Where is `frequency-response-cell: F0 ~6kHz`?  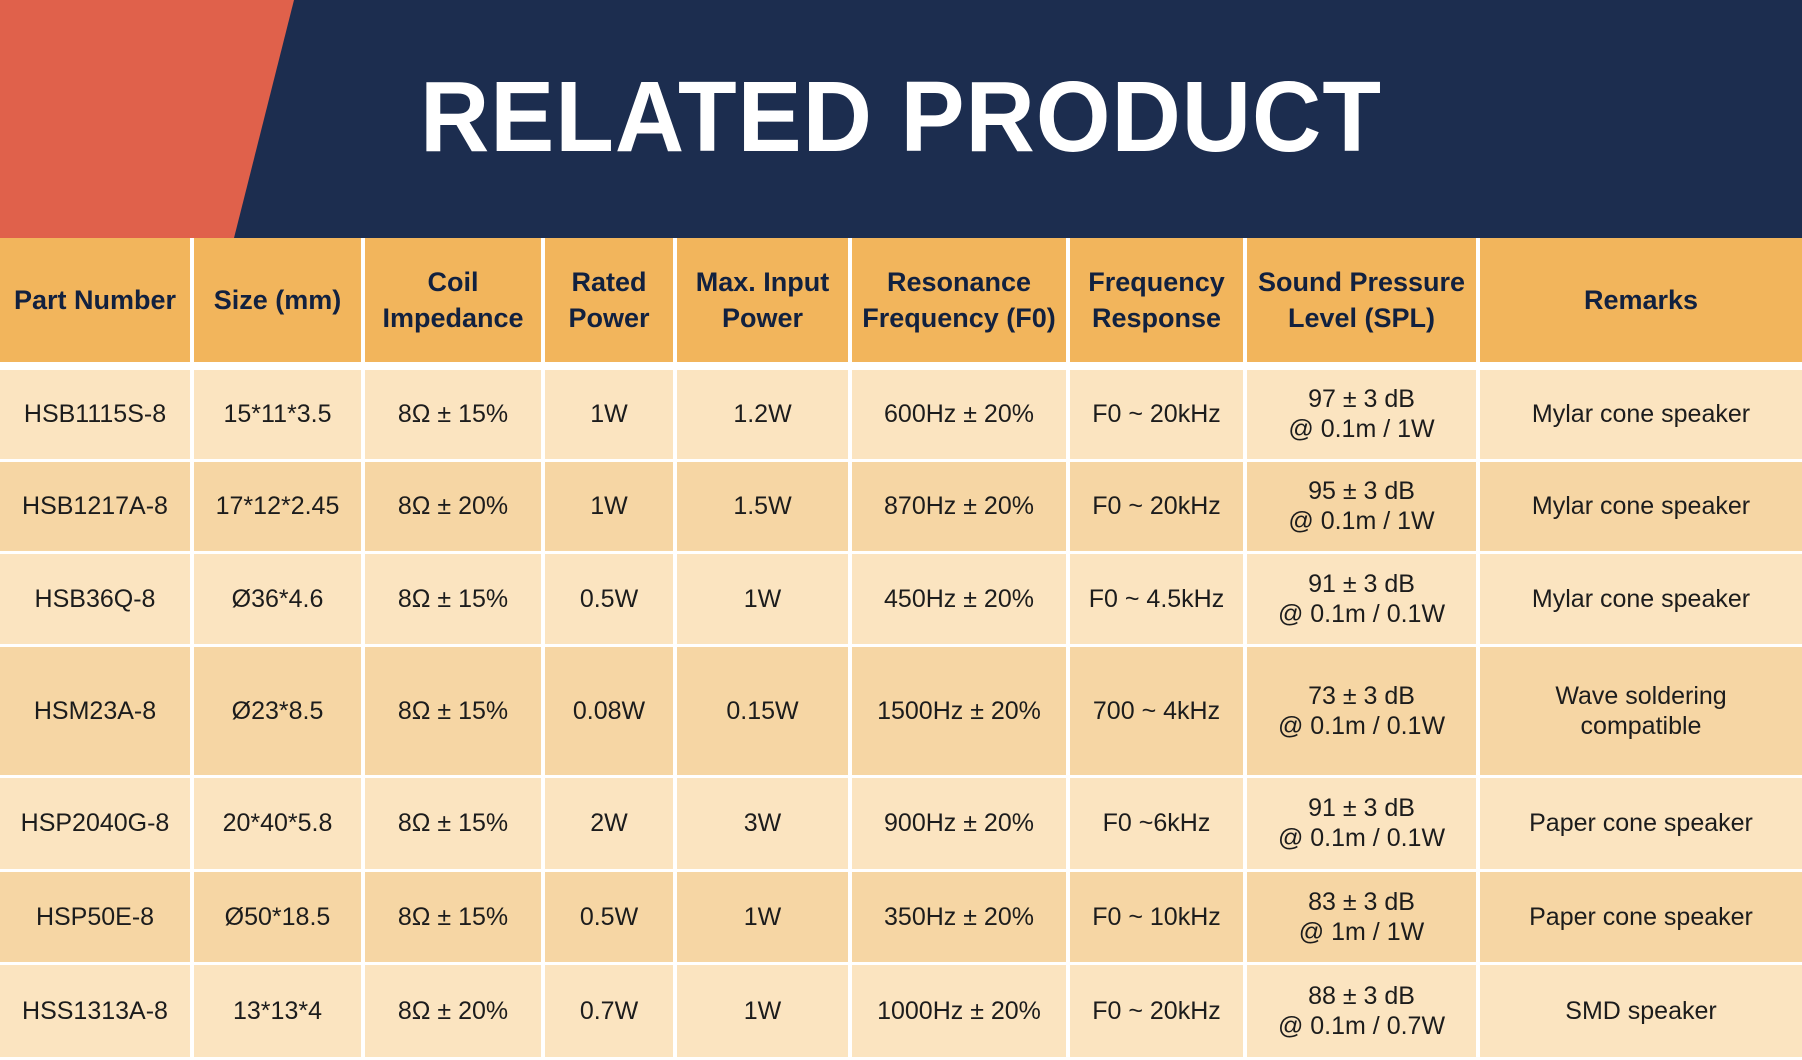 frequency-response-cell: F0 ~6kHz is located at coordinates (1157, 824).